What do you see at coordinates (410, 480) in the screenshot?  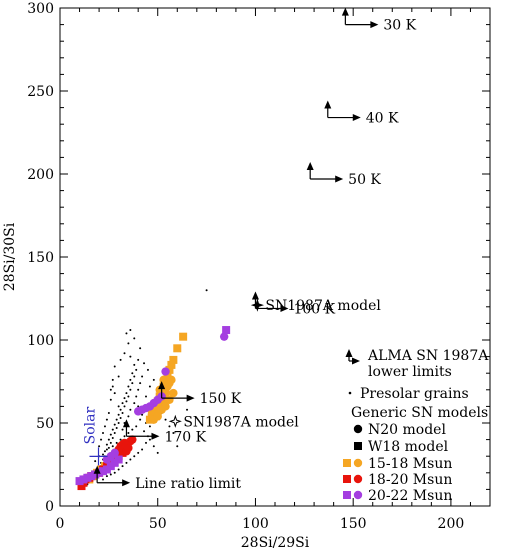 I see `legend-series-label: 18-20 Msun` at bounding box center [410, 480].